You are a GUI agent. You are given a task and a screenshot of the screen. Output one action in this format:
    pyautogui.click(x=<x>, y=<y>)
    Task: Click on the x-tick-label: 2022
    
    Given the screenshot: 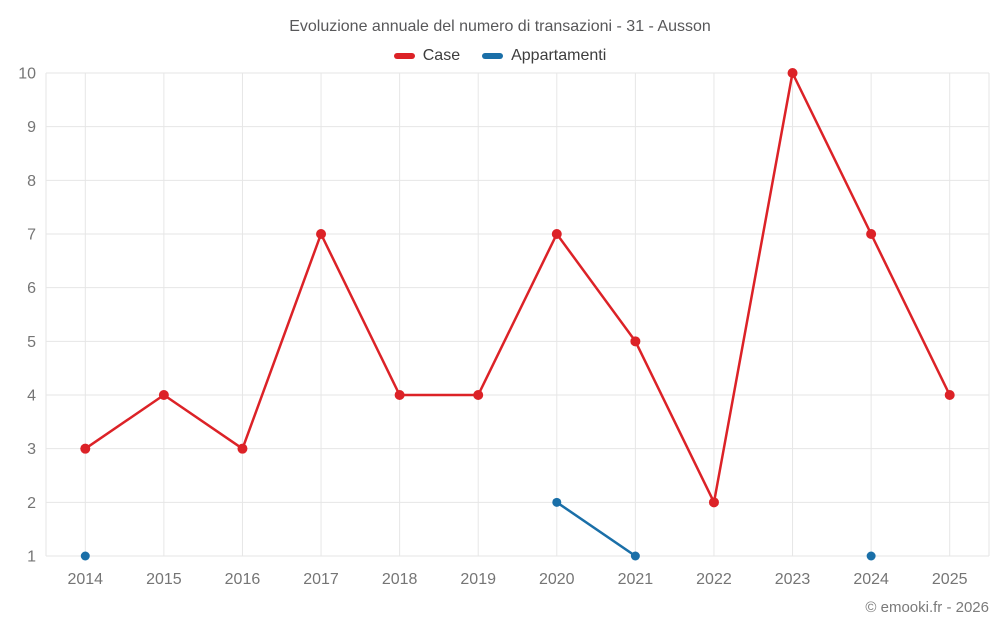 What is the action you would take?
    pyautogui.click(x=714, y=579)
    